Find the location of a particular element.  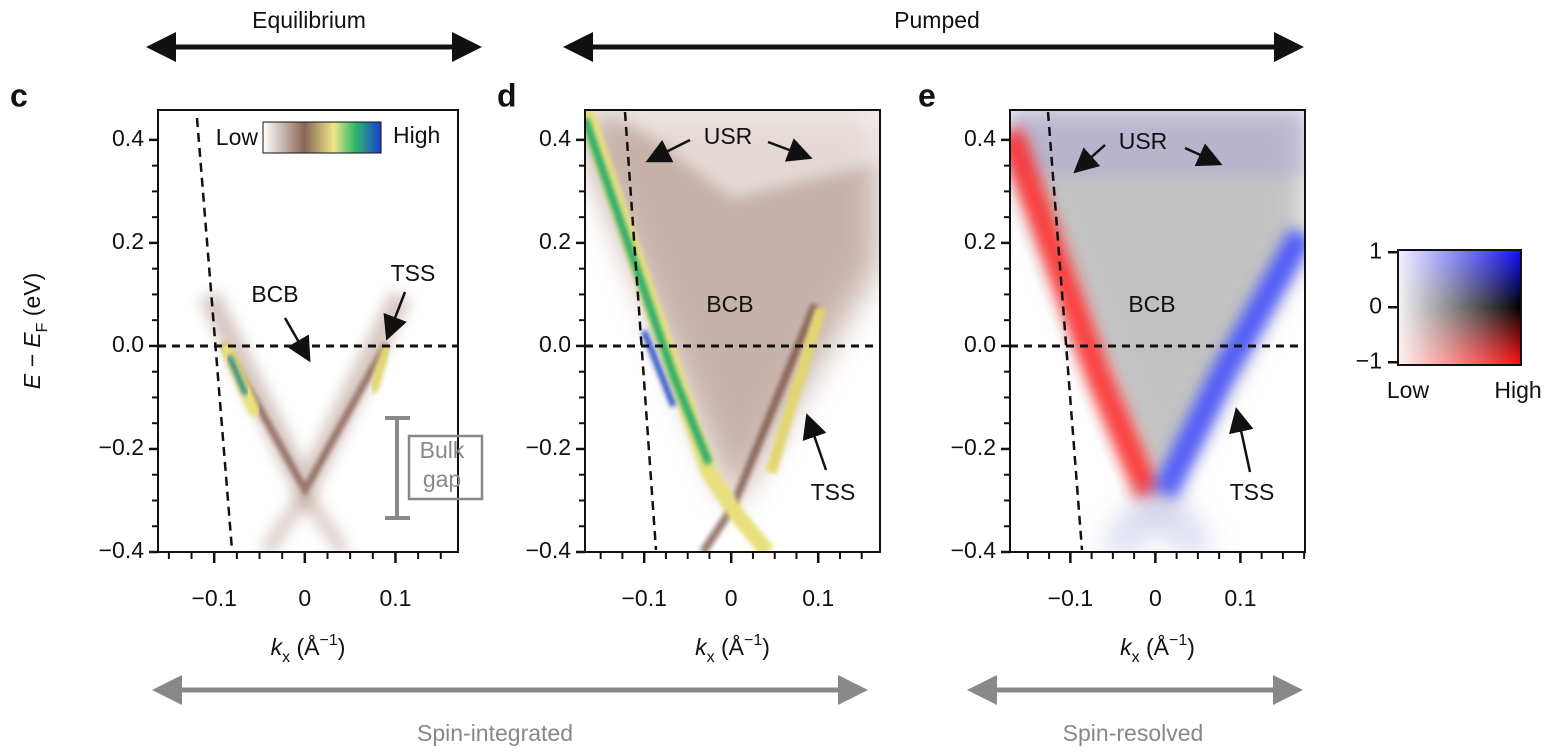

y-label-part: F is located at coordinates (42, 327).